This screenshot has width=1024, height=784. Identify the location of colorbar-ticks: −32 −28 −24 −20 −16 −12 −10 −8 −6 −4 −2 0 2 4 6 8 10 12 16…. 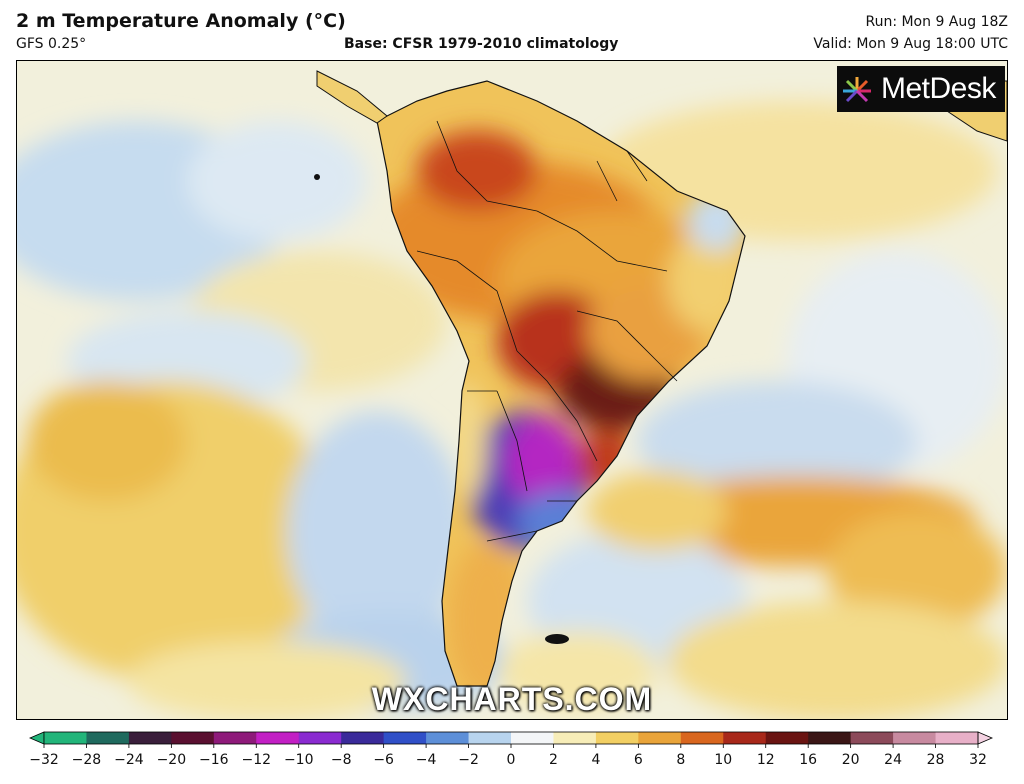
(508, 756).